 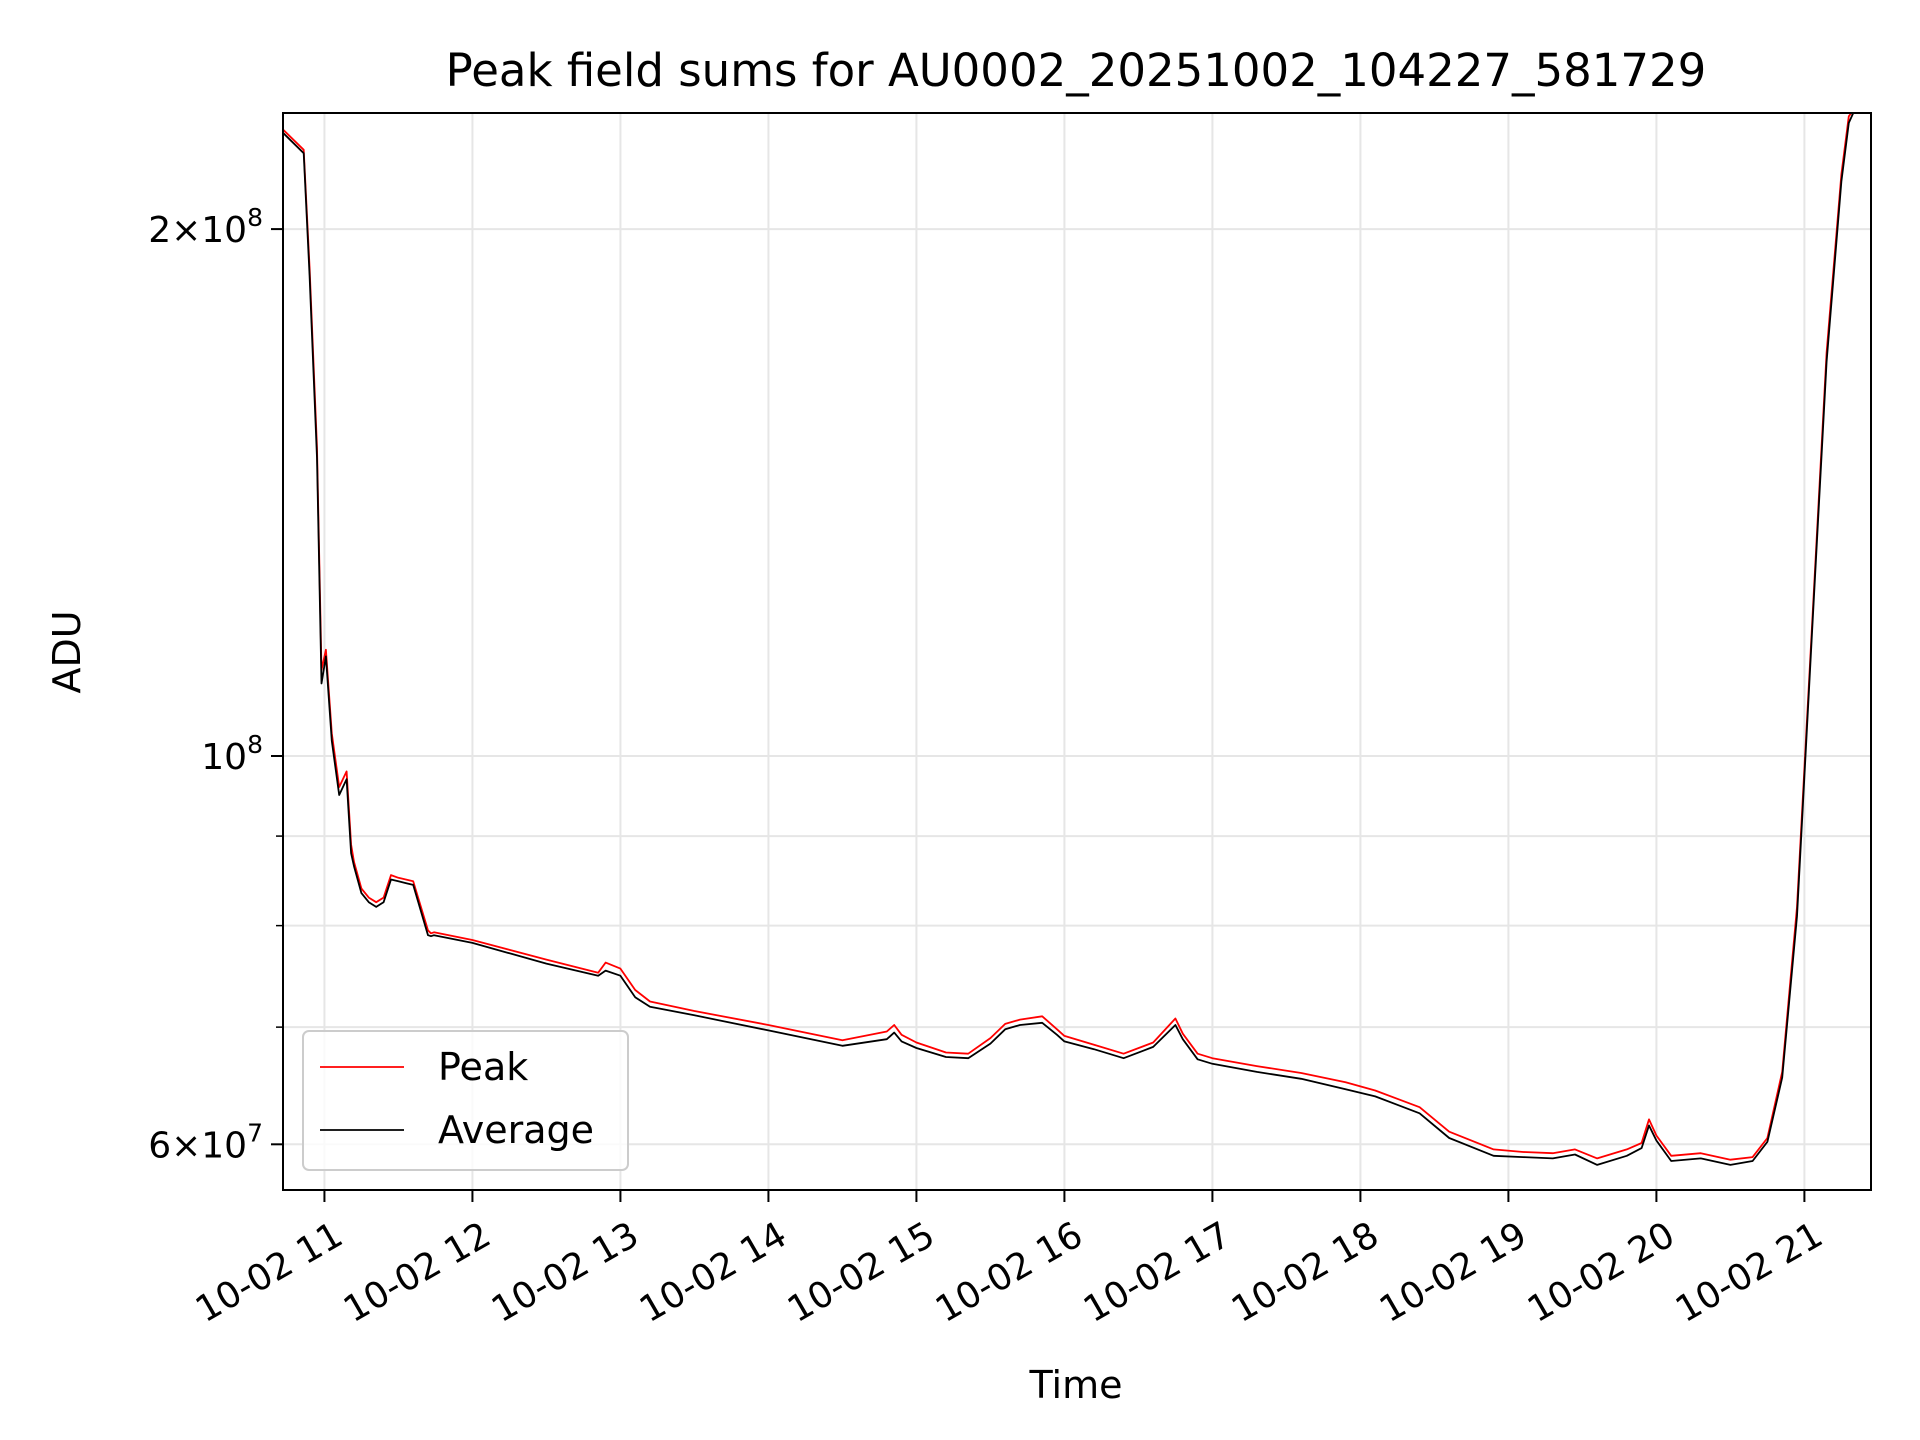 What do you see at coordinates (205, 1142) in the screenshot?
I see `y-tick-label-0: 6×107` at bounding box center [205, 1142].